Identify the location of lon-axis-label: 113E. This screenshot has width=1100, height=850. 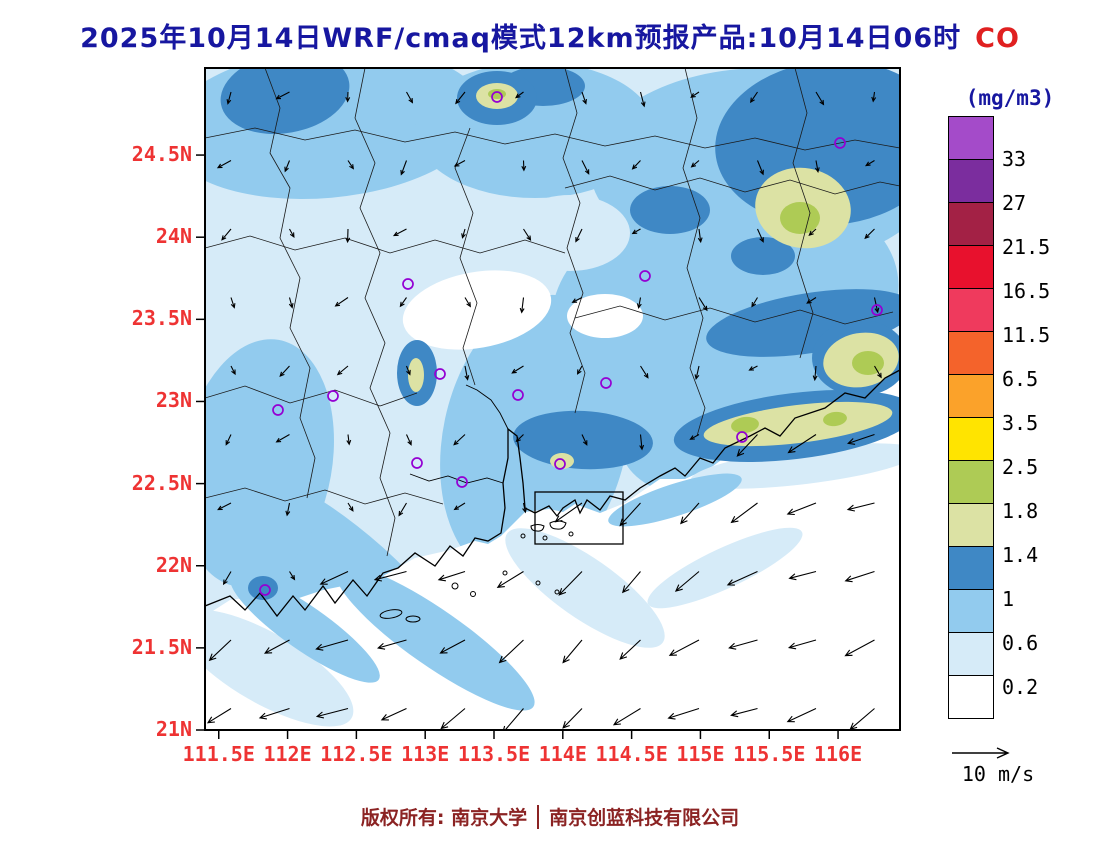
(425, 754).